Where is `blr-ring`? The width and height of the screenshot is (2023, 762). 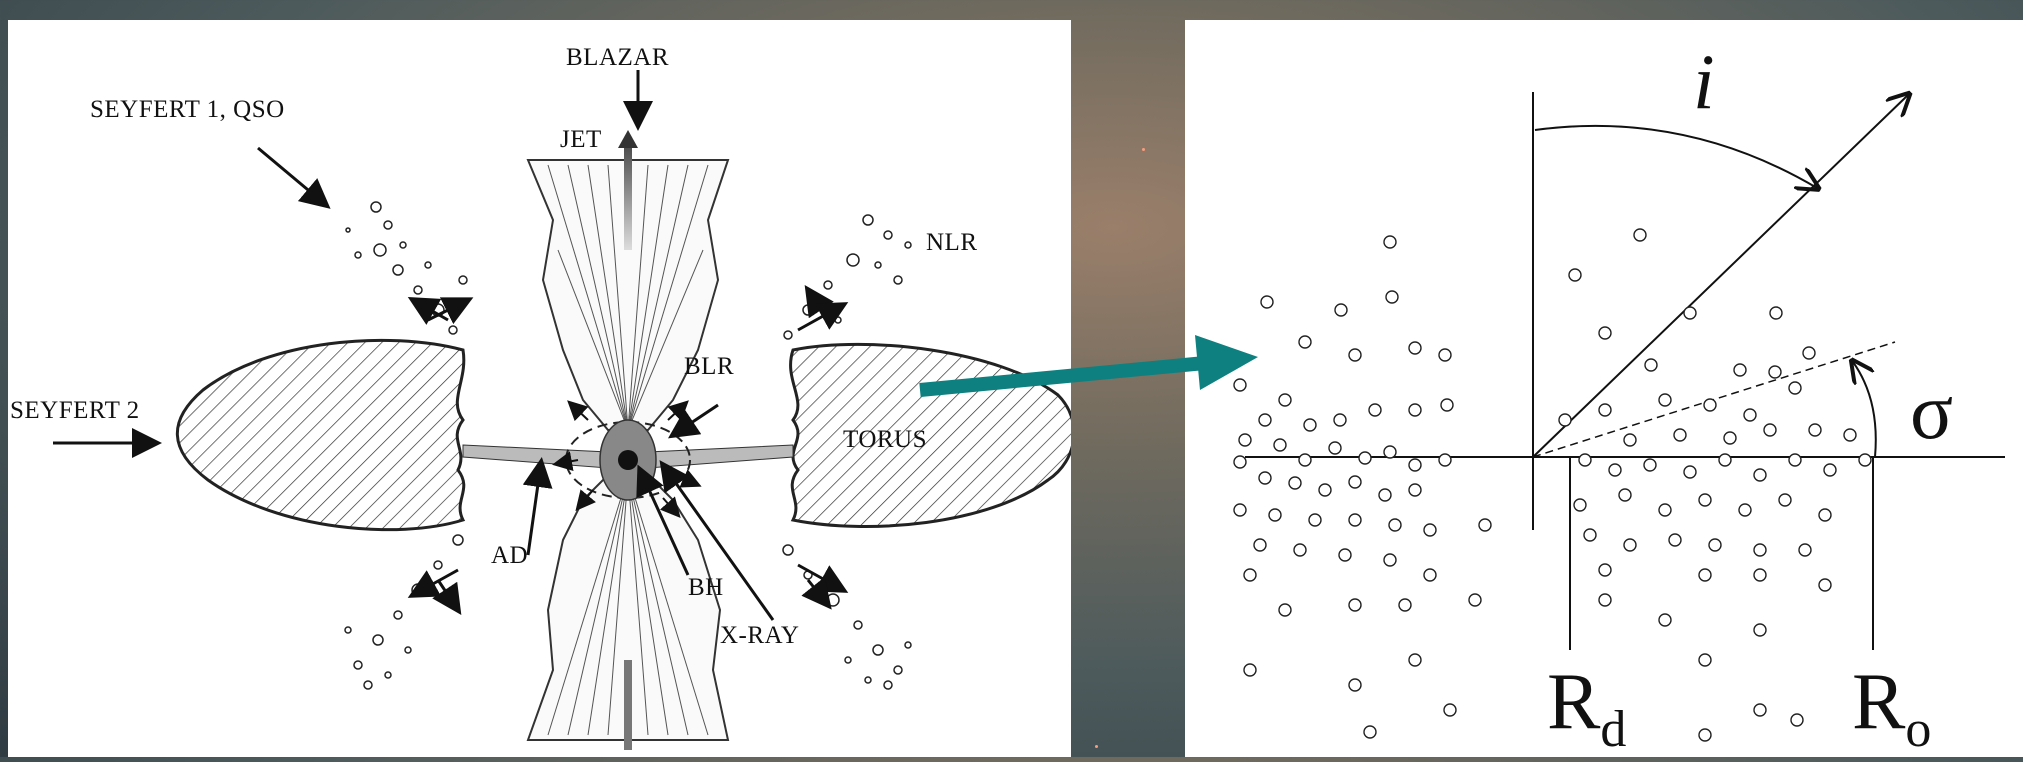 blr-ring is located at coordinates (628, 460).